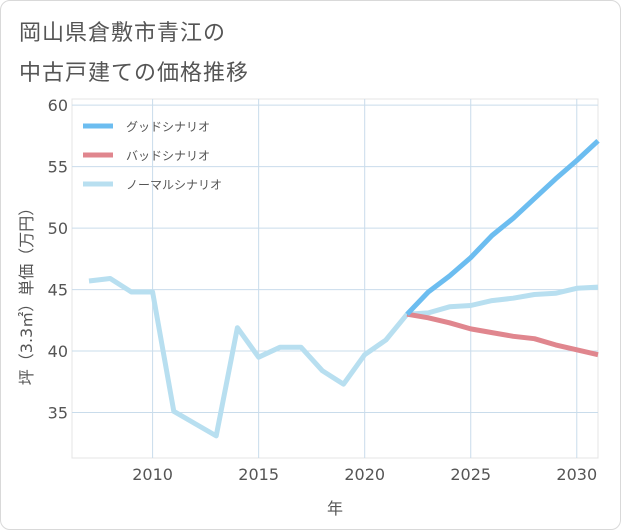 The width and height of the screenshot is (621, 530). What do you see at coordinates (152, 474) in the screenshot?
I see `x-tick-label: 2010` at bounding box center [152, 474].